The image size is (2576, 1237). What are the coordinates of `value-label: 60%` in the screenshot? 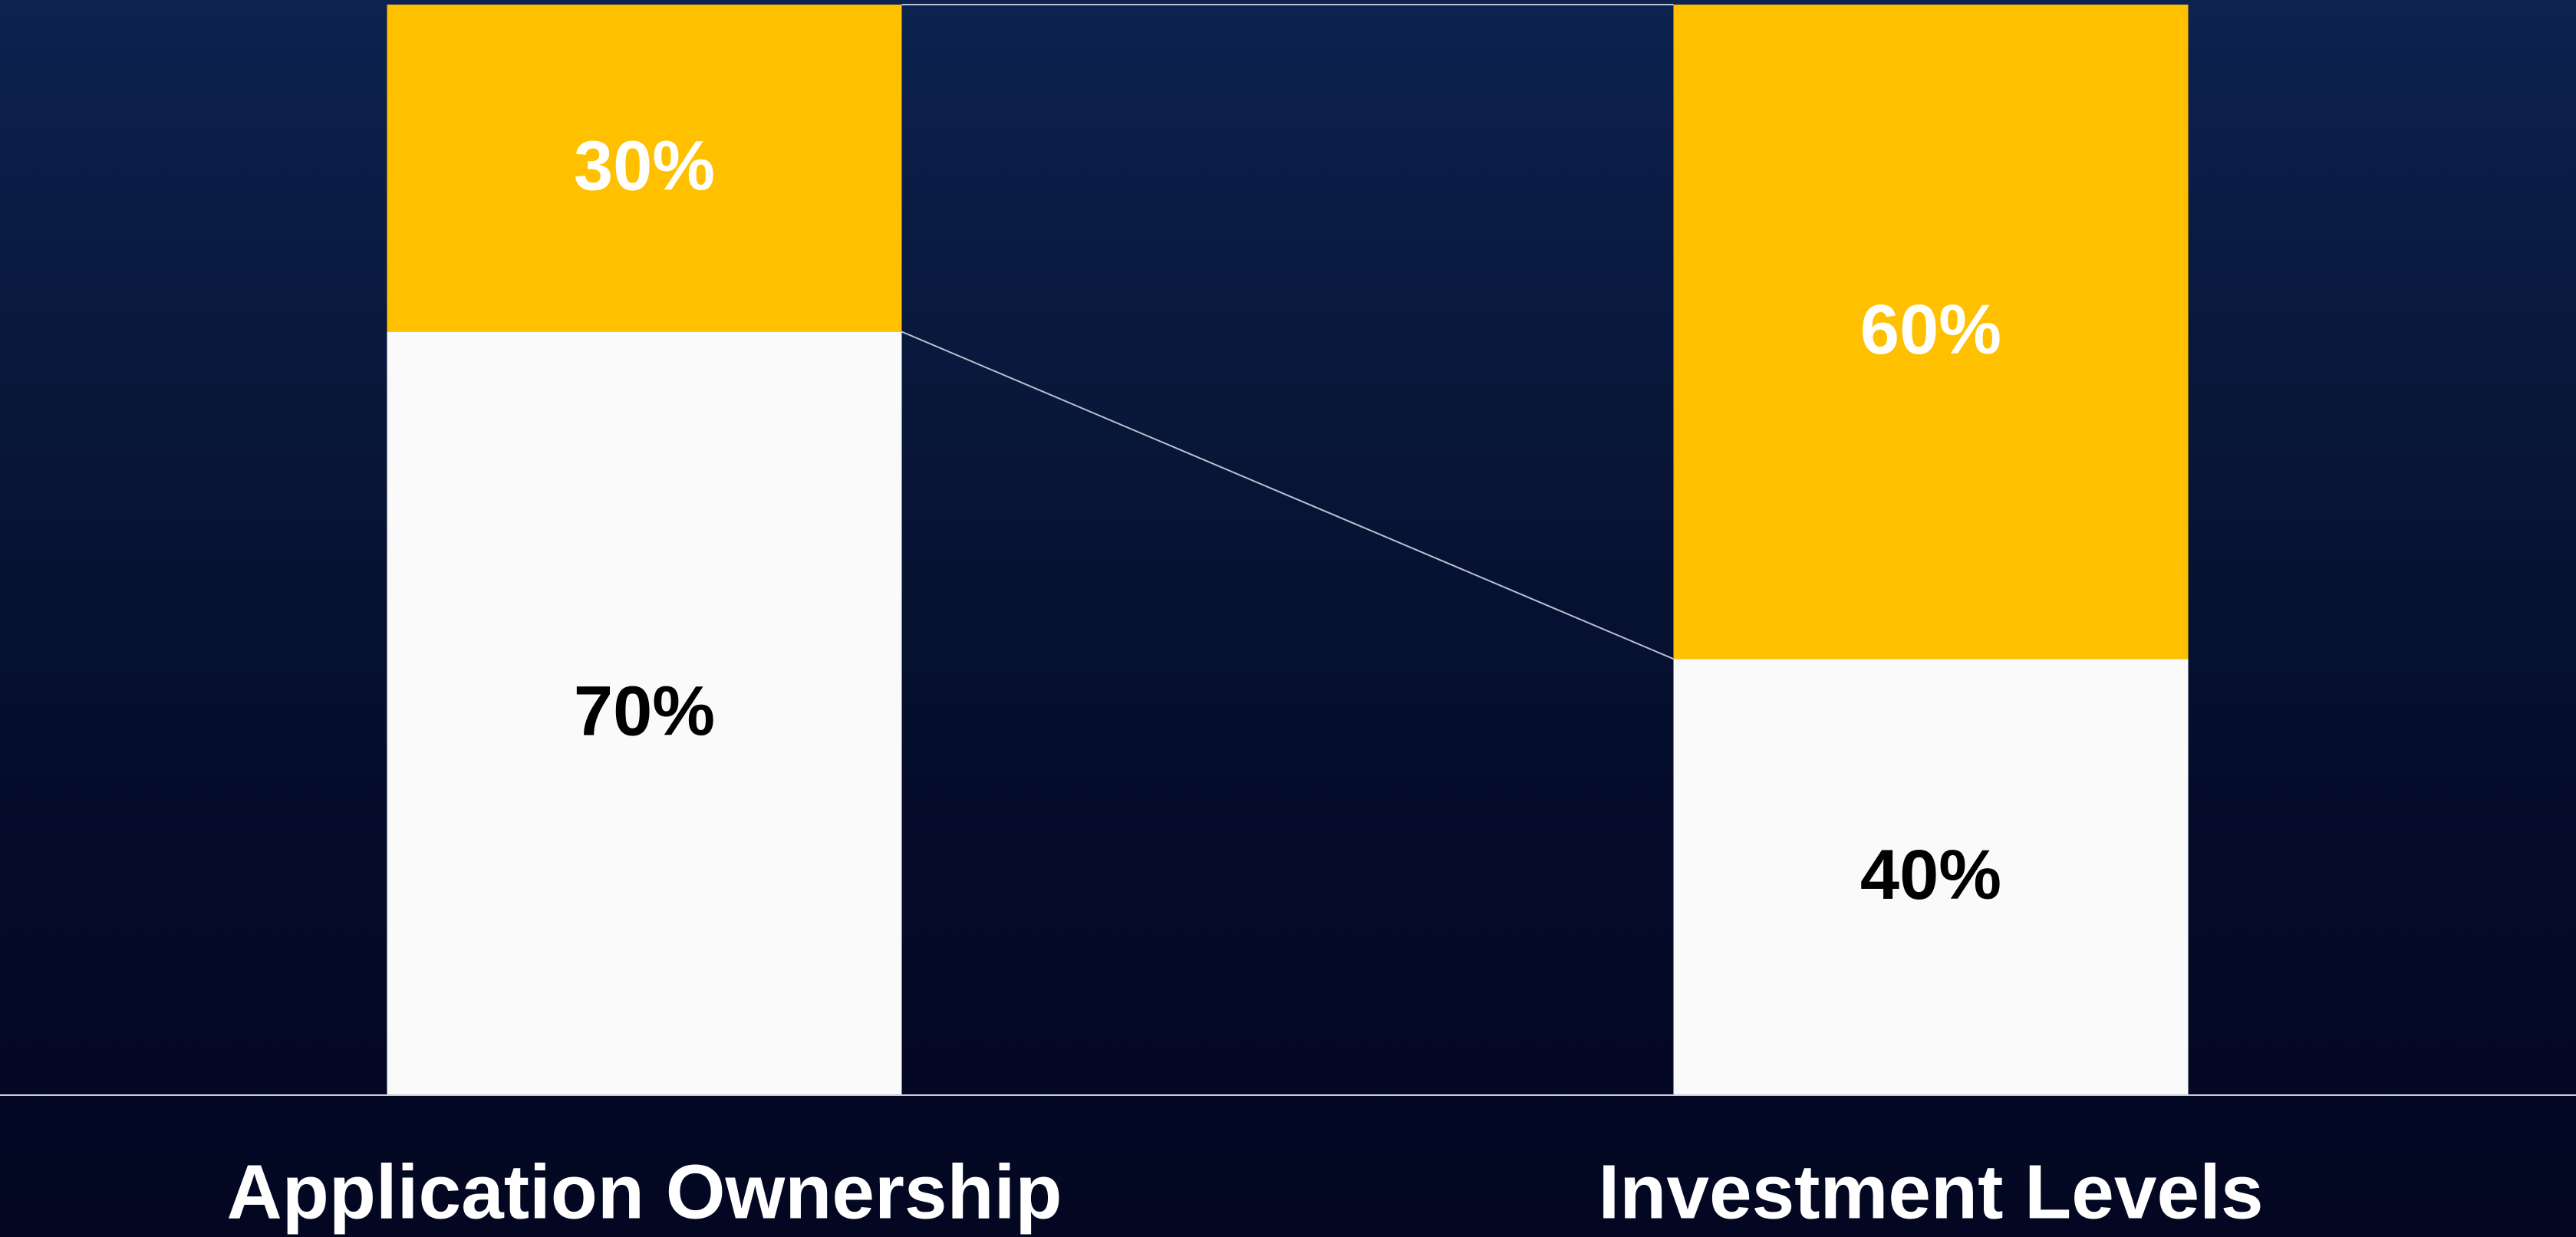 It's located at (1930, 330).